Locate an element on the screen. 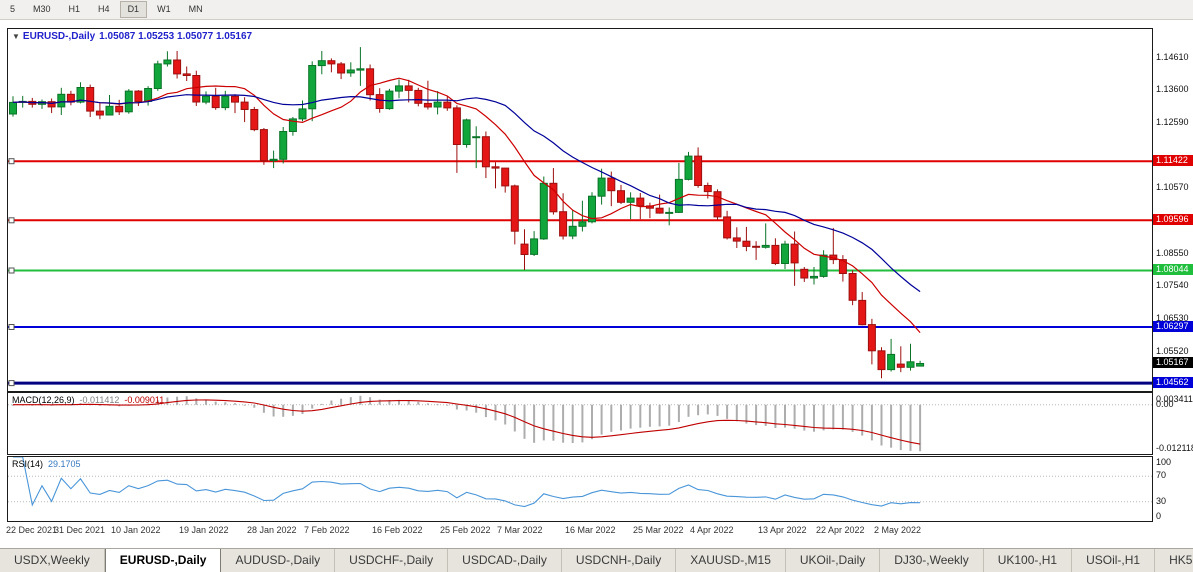 The height and width of the screenshot is (572, 1193). price-level-badge: 1.05167 is located at coordinates (1173, 362).